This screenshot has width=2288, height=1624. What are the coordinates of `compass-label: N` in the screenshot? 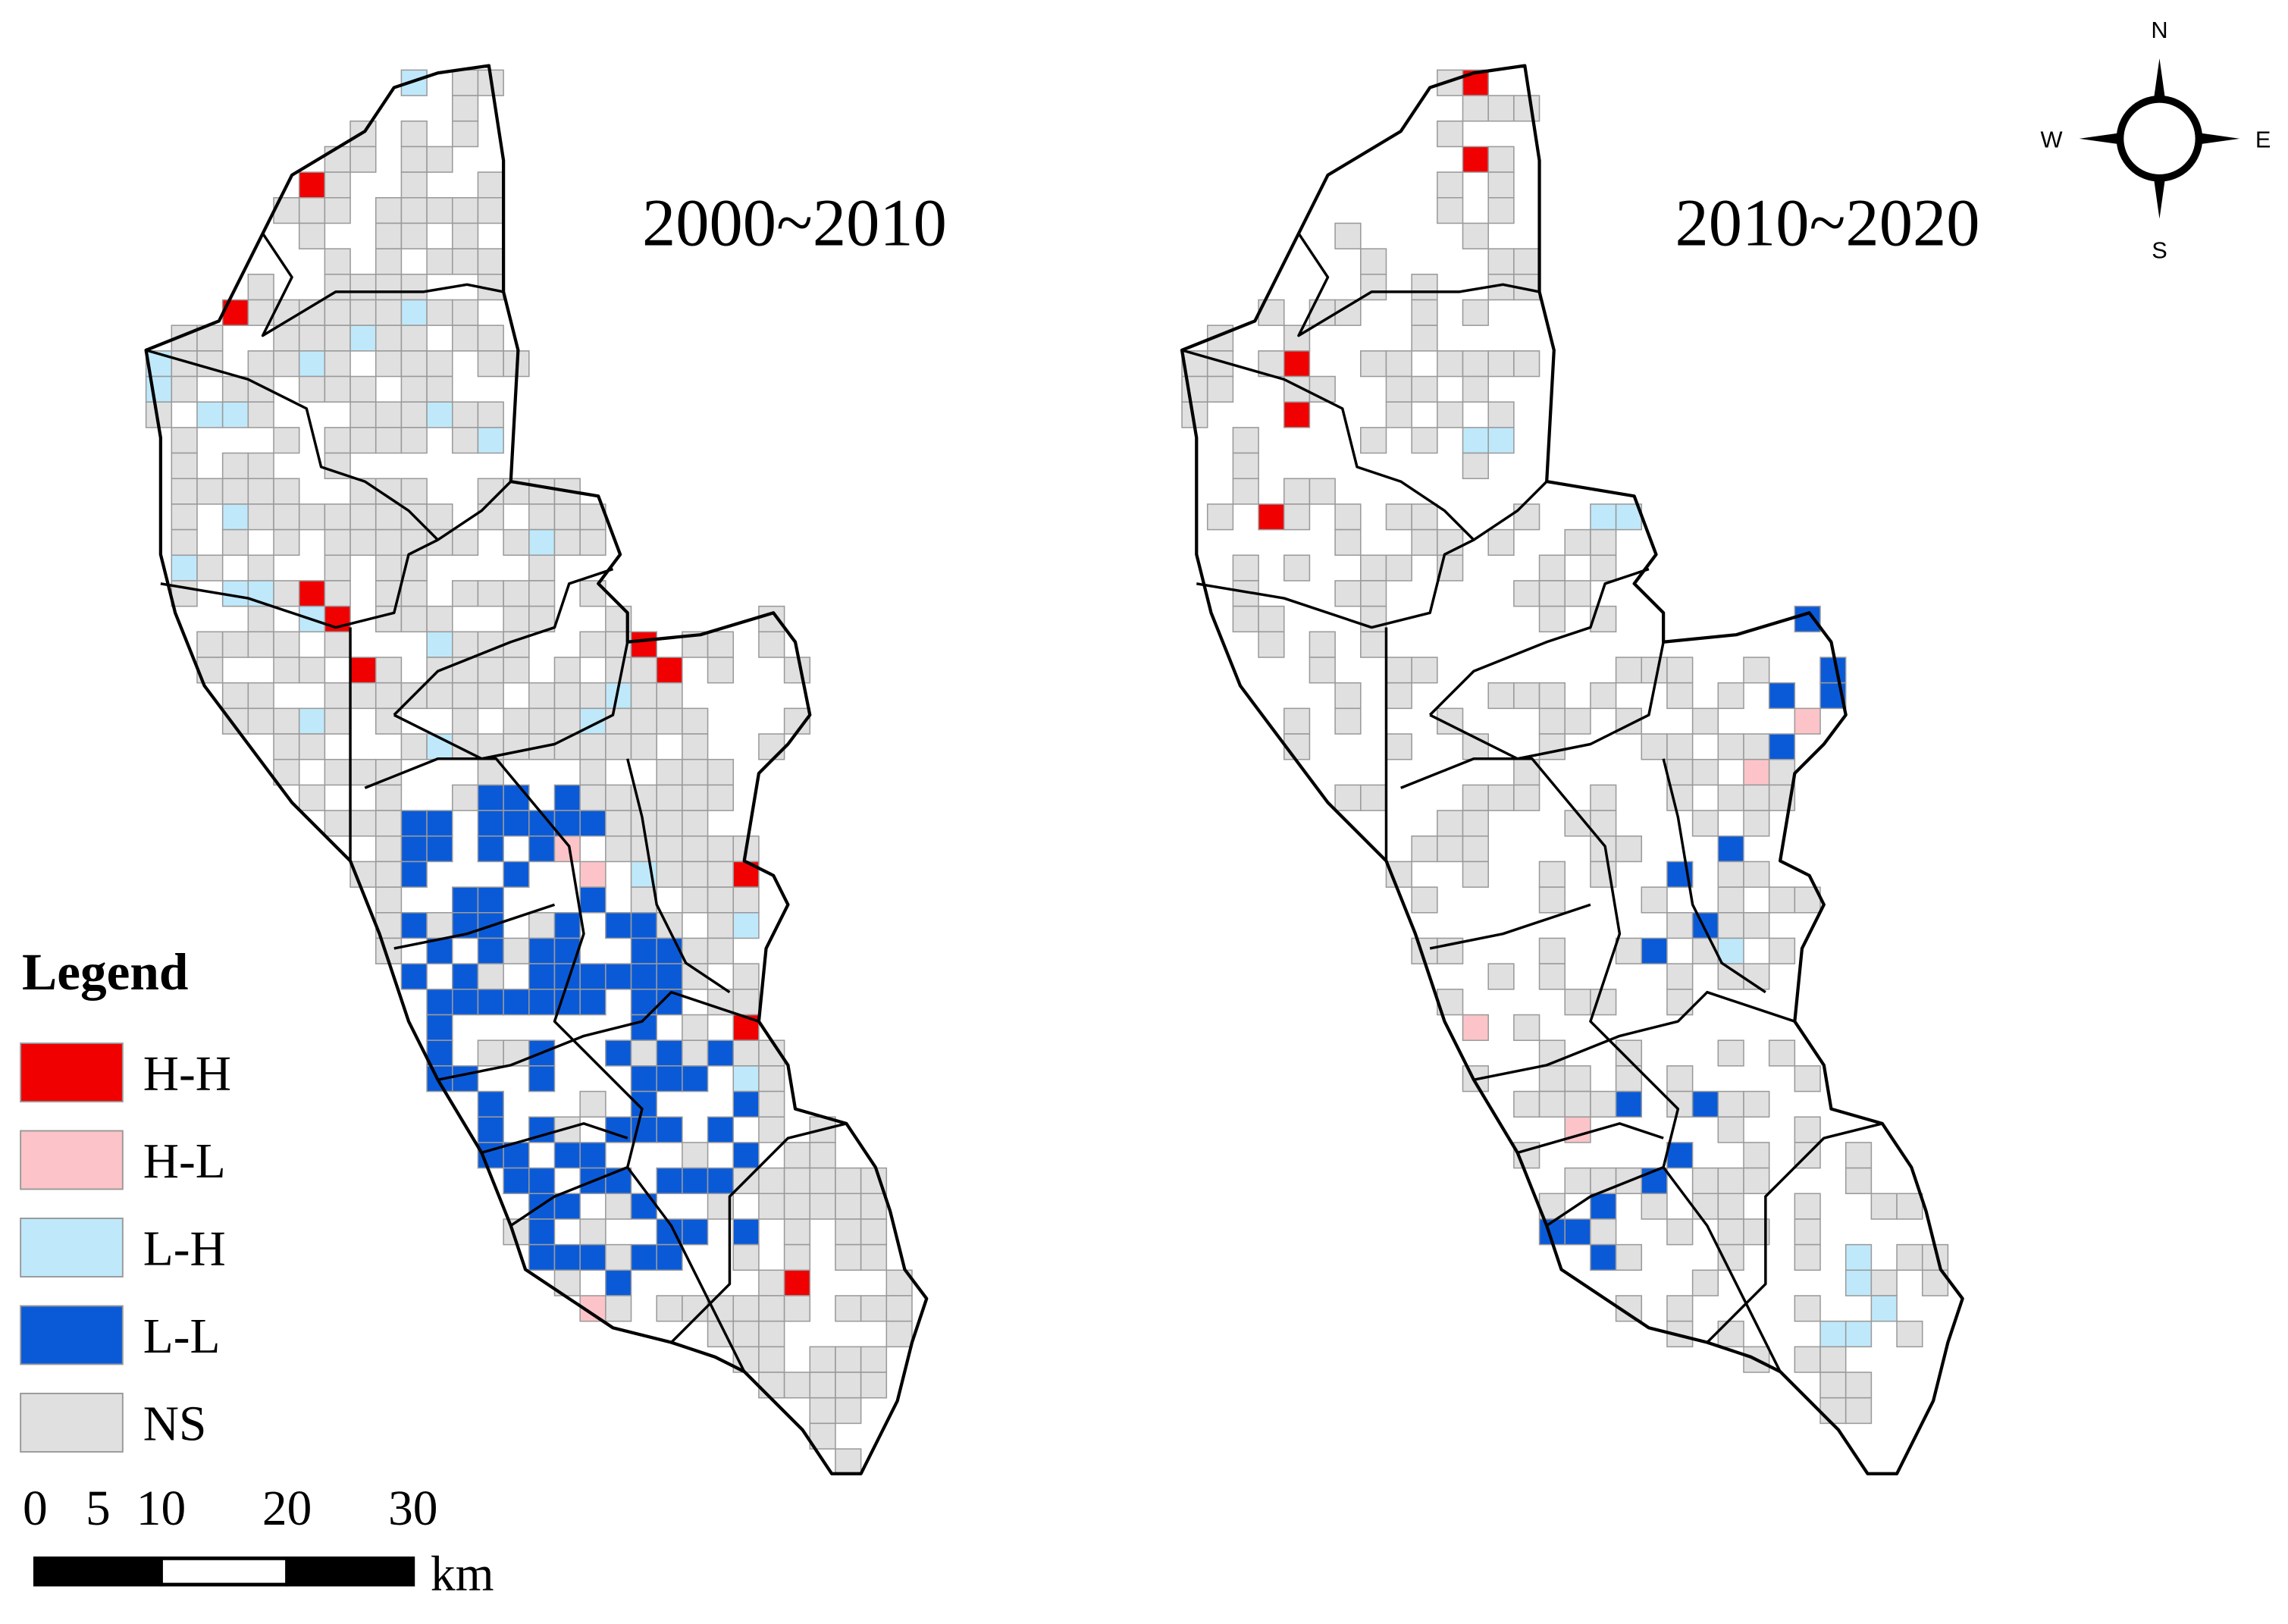 It's located at (2159, 30).